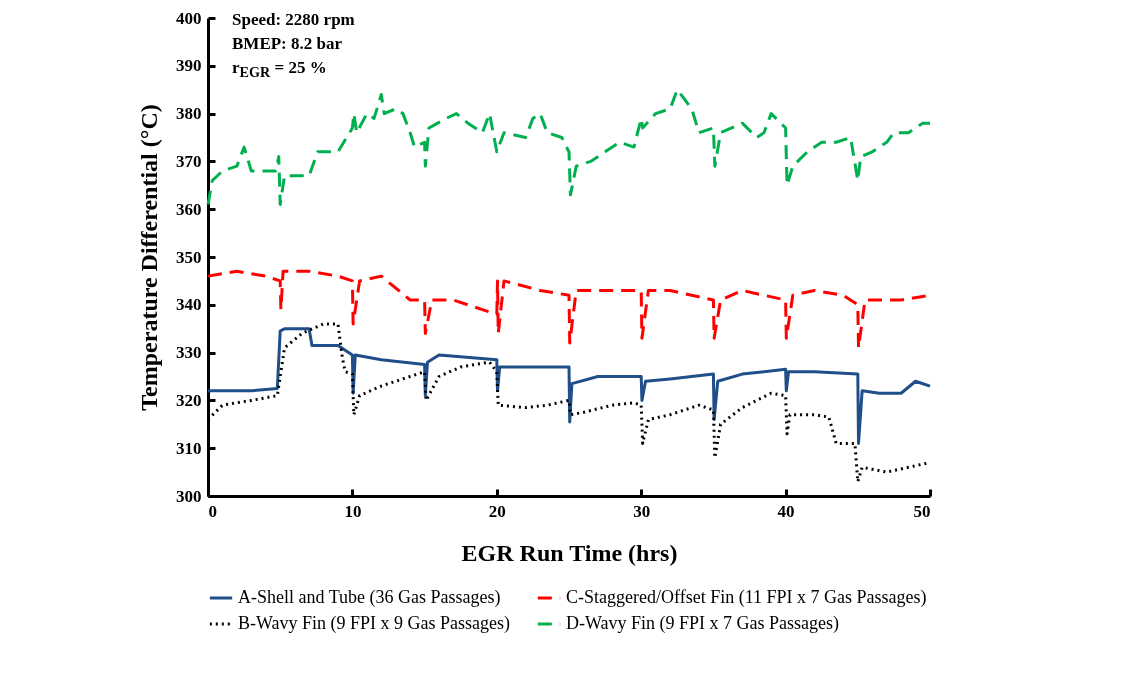 This screenshot has height=700, width=1147. What do you see at coordinates (189, 353) in the screenshot?
I see `y-tick-label: 330` at bounding box center [189, 353].